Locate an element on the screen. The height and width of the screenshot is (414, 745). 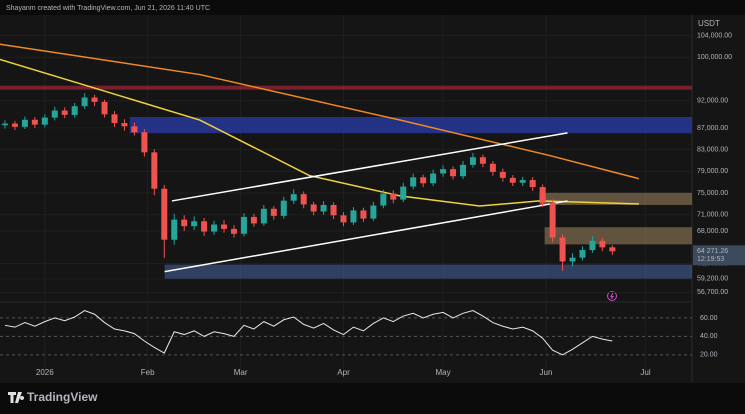
logo is located at coordinates (16, 397).